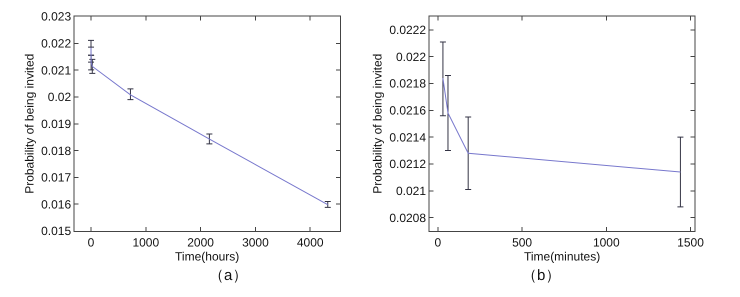 The image size is (740, 297). Describe the element at coordinates (56, 151) in the screenshot. I see `y-tick-label: 0.018` at that location.